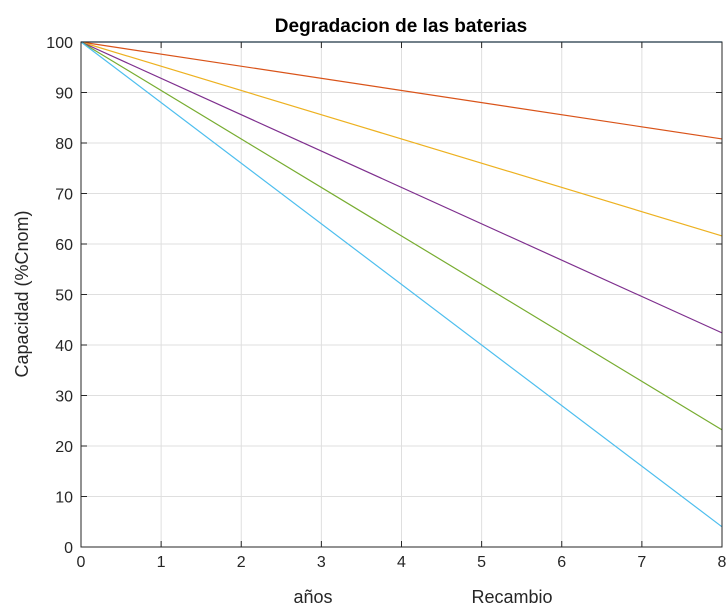 The image size is (727, 606). I want to click on y-tick-label: 20, so click(64, 447).